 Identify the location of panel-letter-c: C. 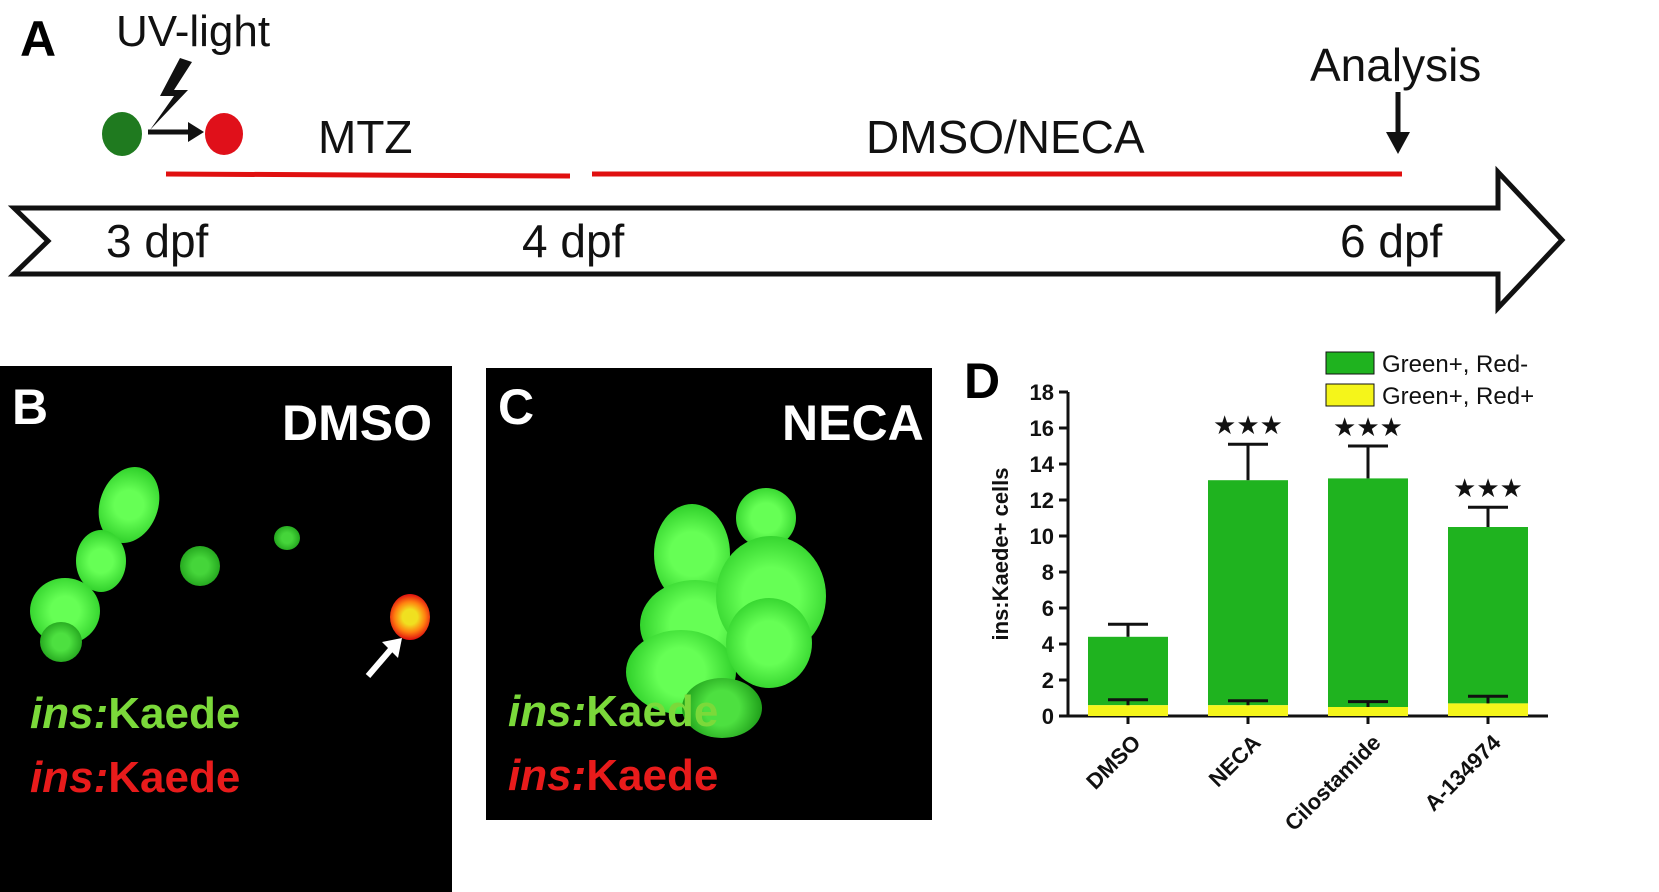
(516, 407).